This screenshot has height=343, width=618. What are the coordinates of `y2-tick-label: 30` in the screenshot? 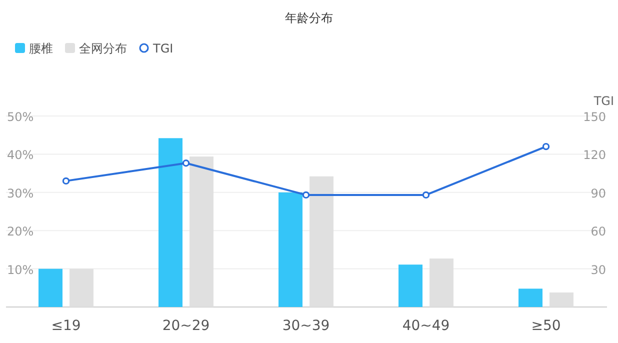 It's located at (598, 269).